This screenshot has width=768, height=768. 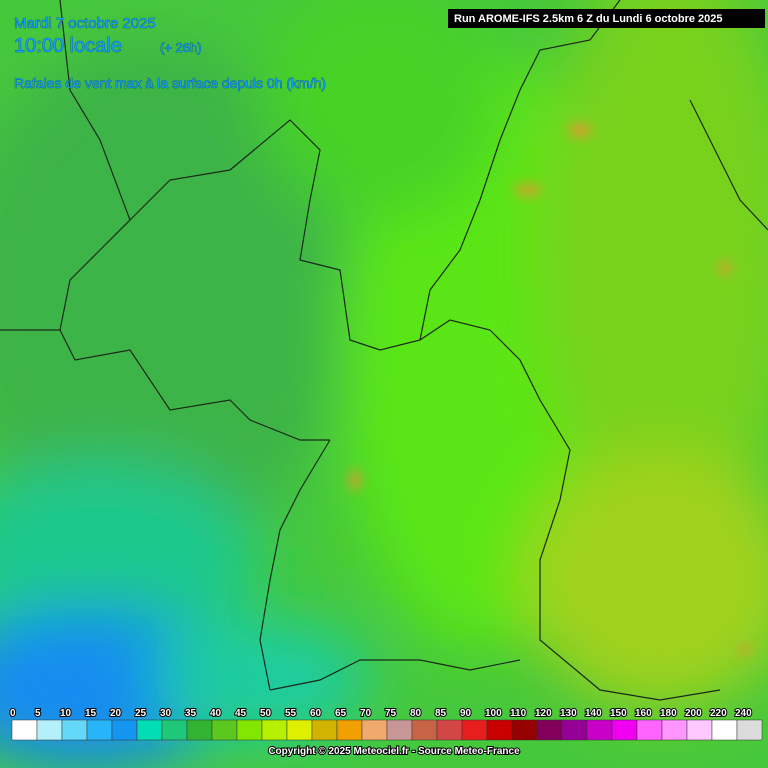 What do you see at coordinates (366, 713) in the screenshot?
I see `legend-label: 70` at bounding box center [366, 713].